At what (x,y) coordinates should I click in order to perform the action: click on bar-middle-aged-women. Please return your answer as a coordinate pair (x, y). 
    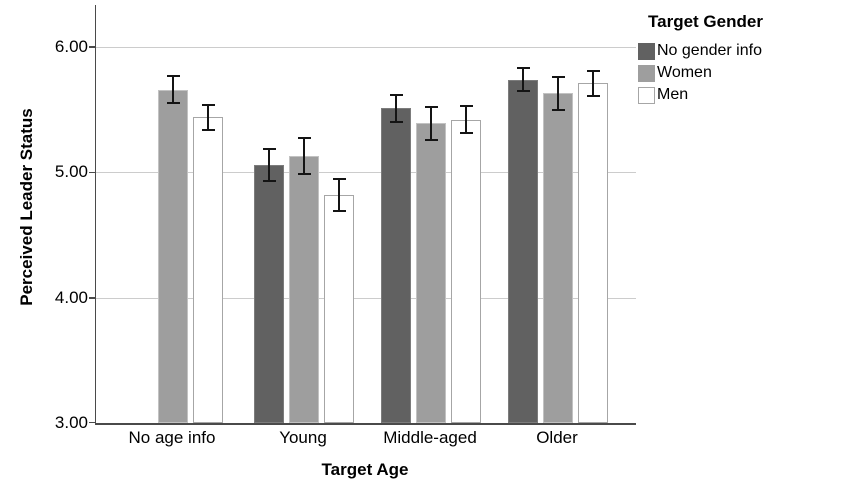
    Looking at the image, I should click on (431, 273).